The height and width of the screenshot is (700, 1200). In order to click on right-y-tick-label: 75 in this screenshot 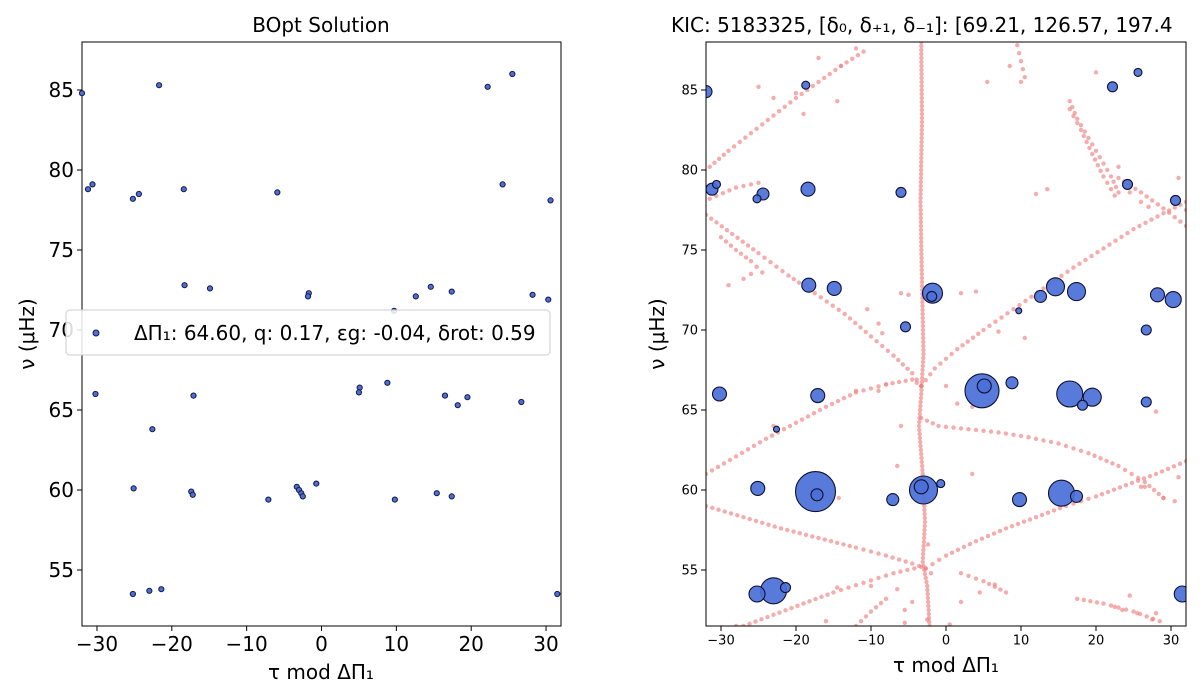, I will do `click(689, 251)`.